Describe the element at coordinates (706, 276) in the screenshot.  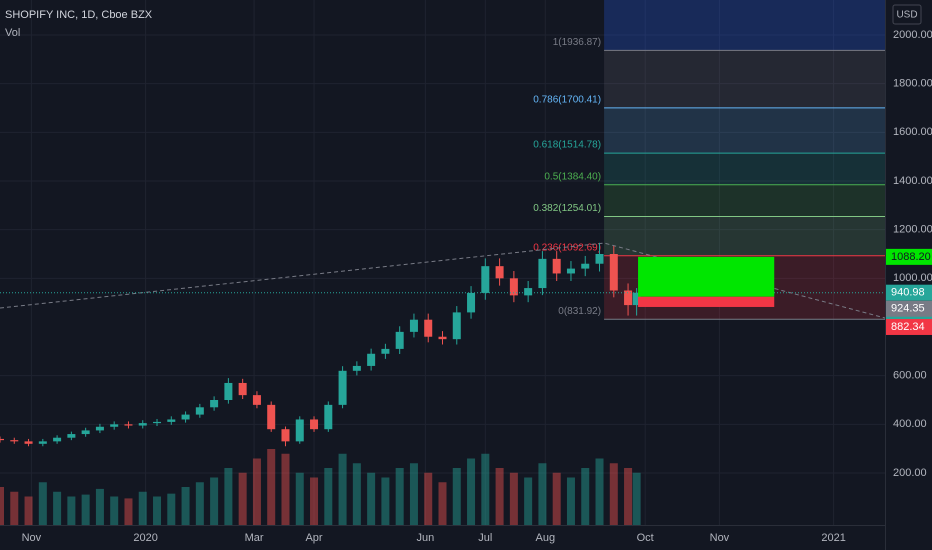
I see `position-profit` at that location.